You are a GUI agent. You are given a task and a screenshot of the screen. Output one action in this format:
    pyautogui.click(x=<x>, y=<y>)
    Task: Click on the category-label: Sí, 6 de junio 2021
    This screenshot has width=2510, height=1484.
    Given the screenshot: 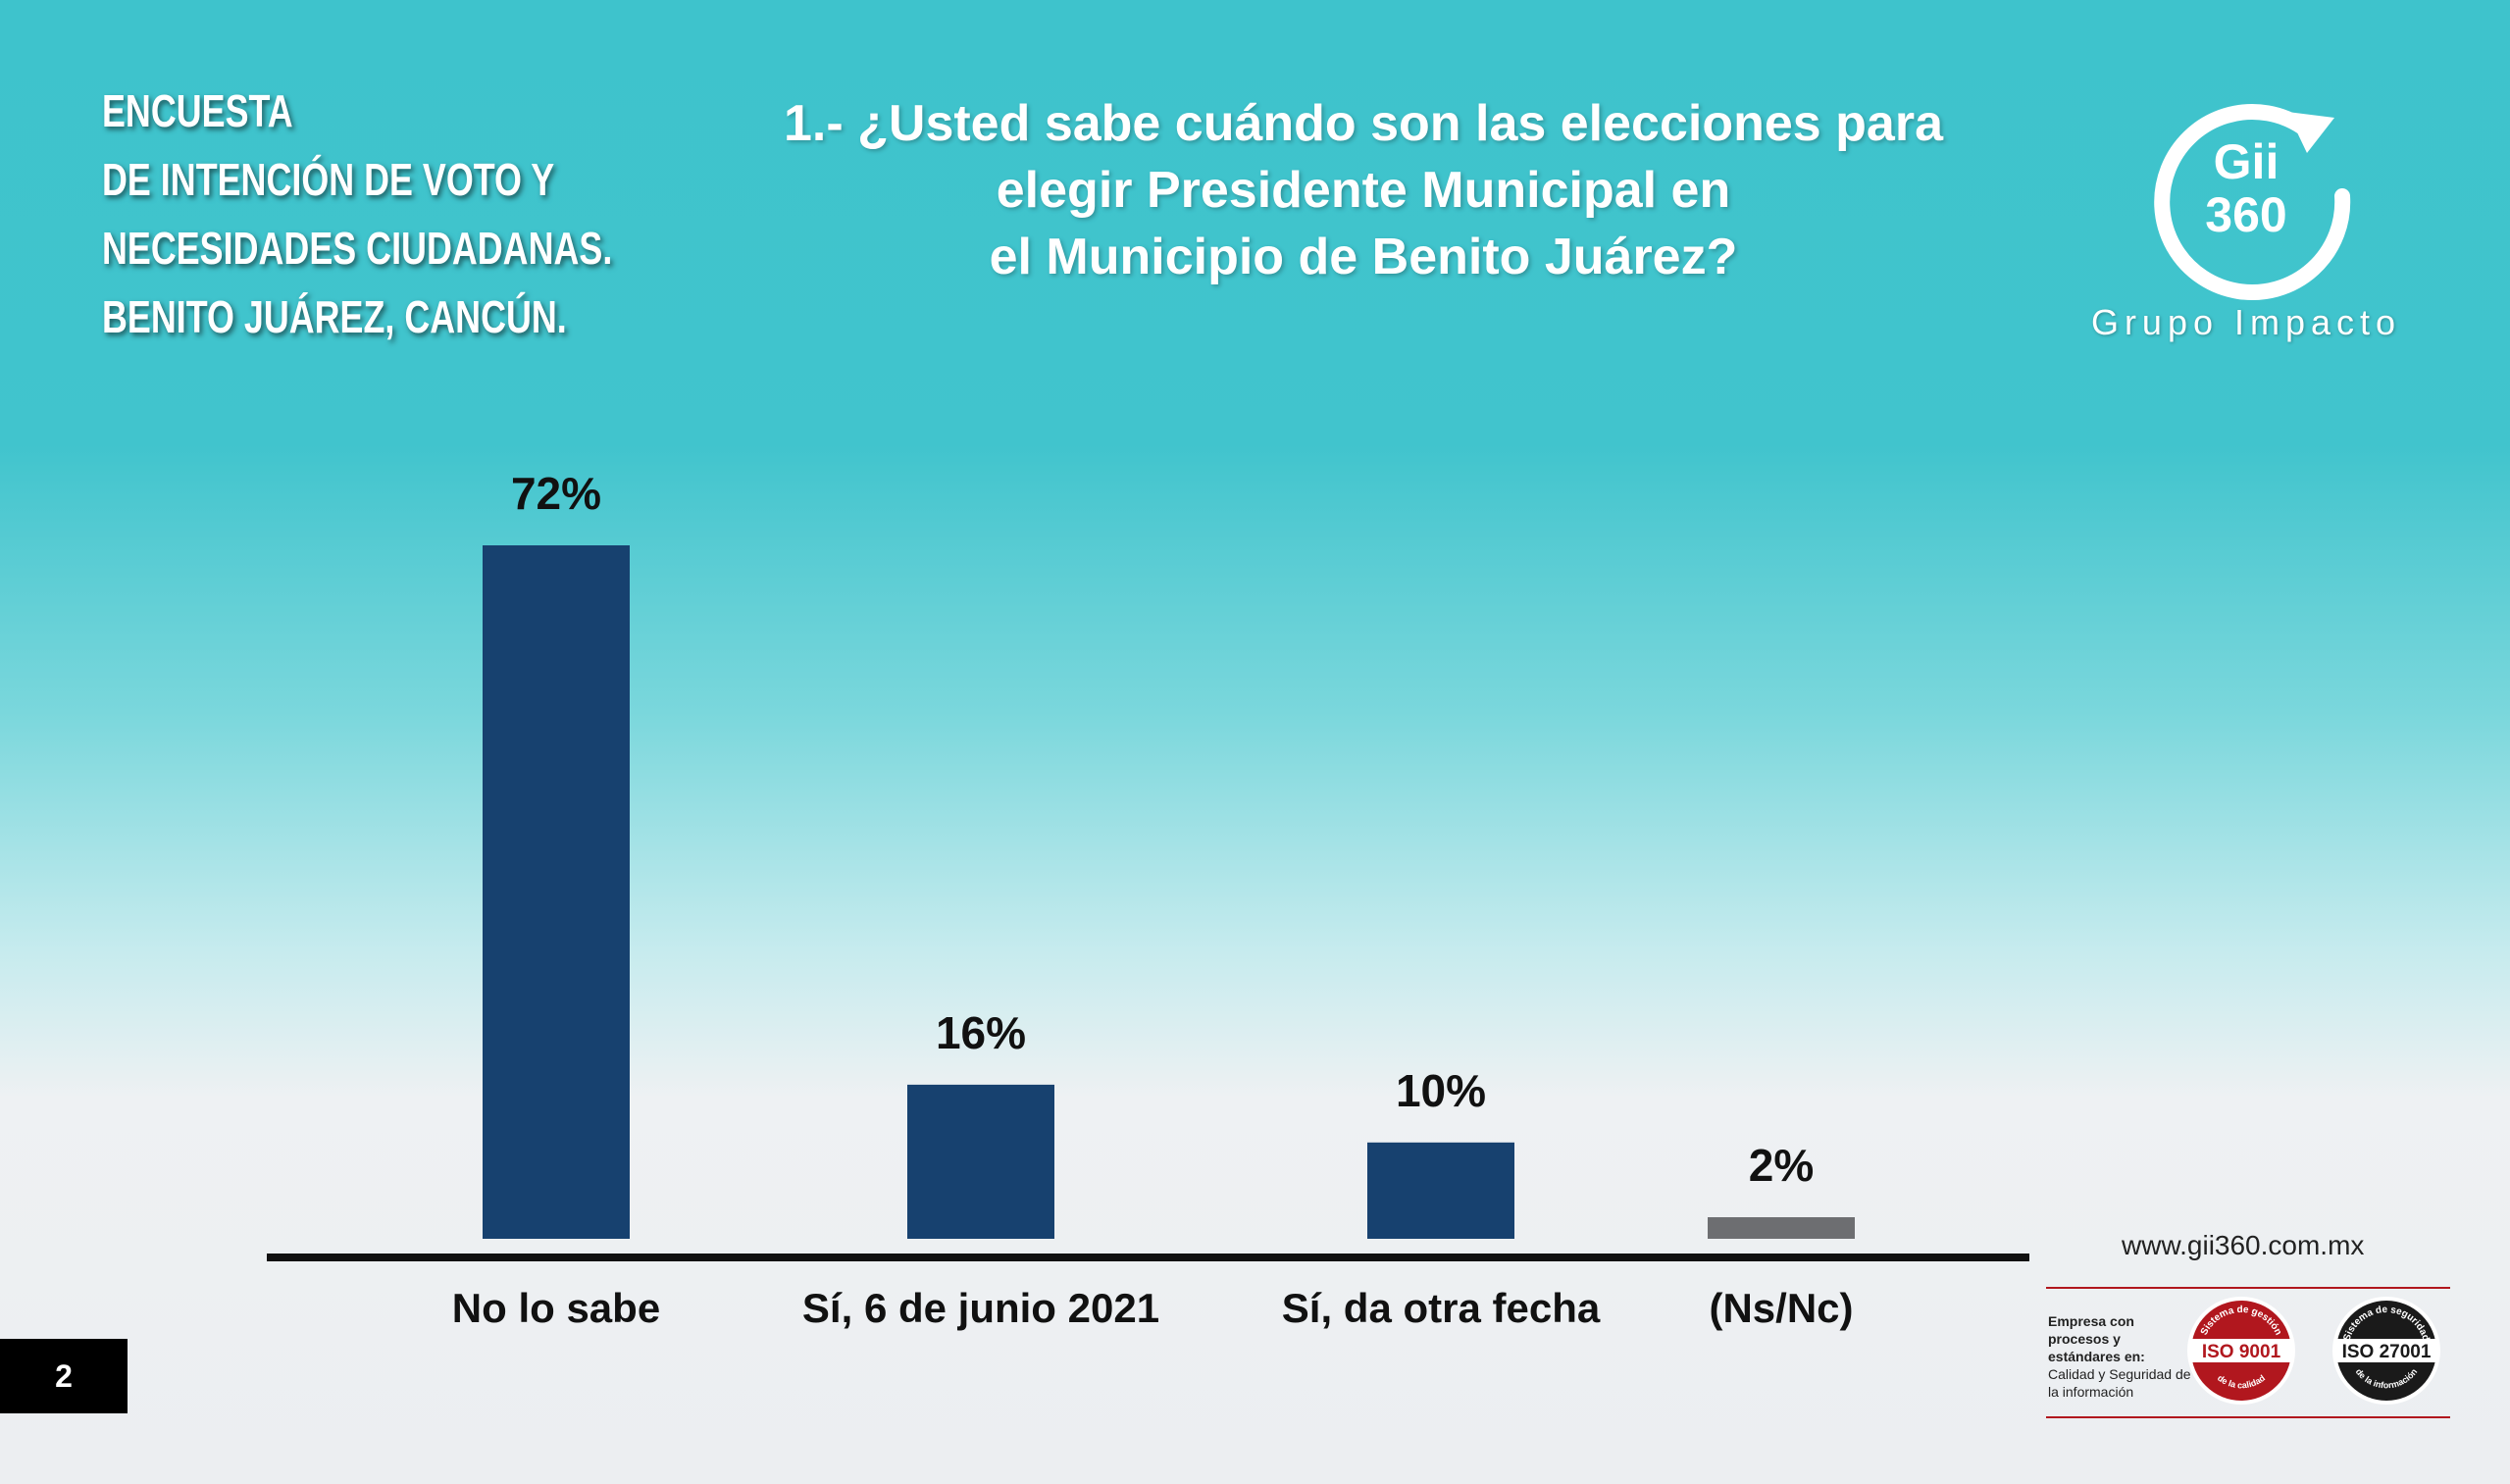 What is the action you would take?
    pyautogui.click(x=980, y=1308)
    